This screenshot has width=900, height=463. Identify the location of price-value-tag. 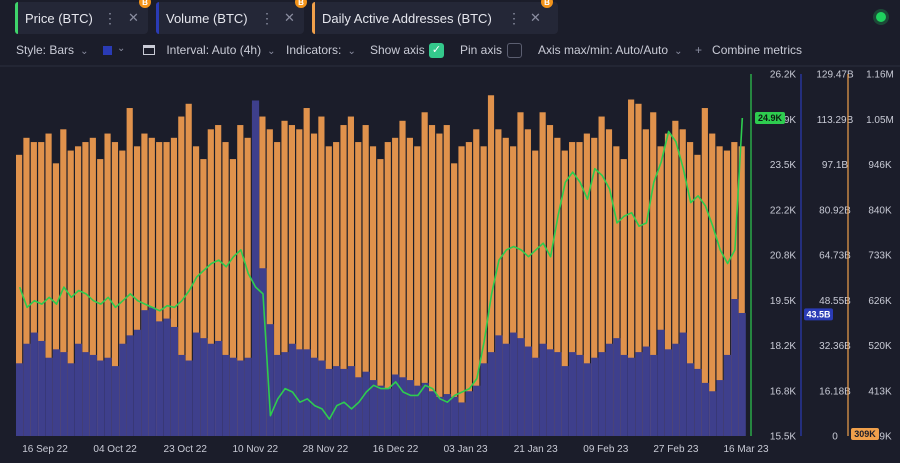
(770, 118).